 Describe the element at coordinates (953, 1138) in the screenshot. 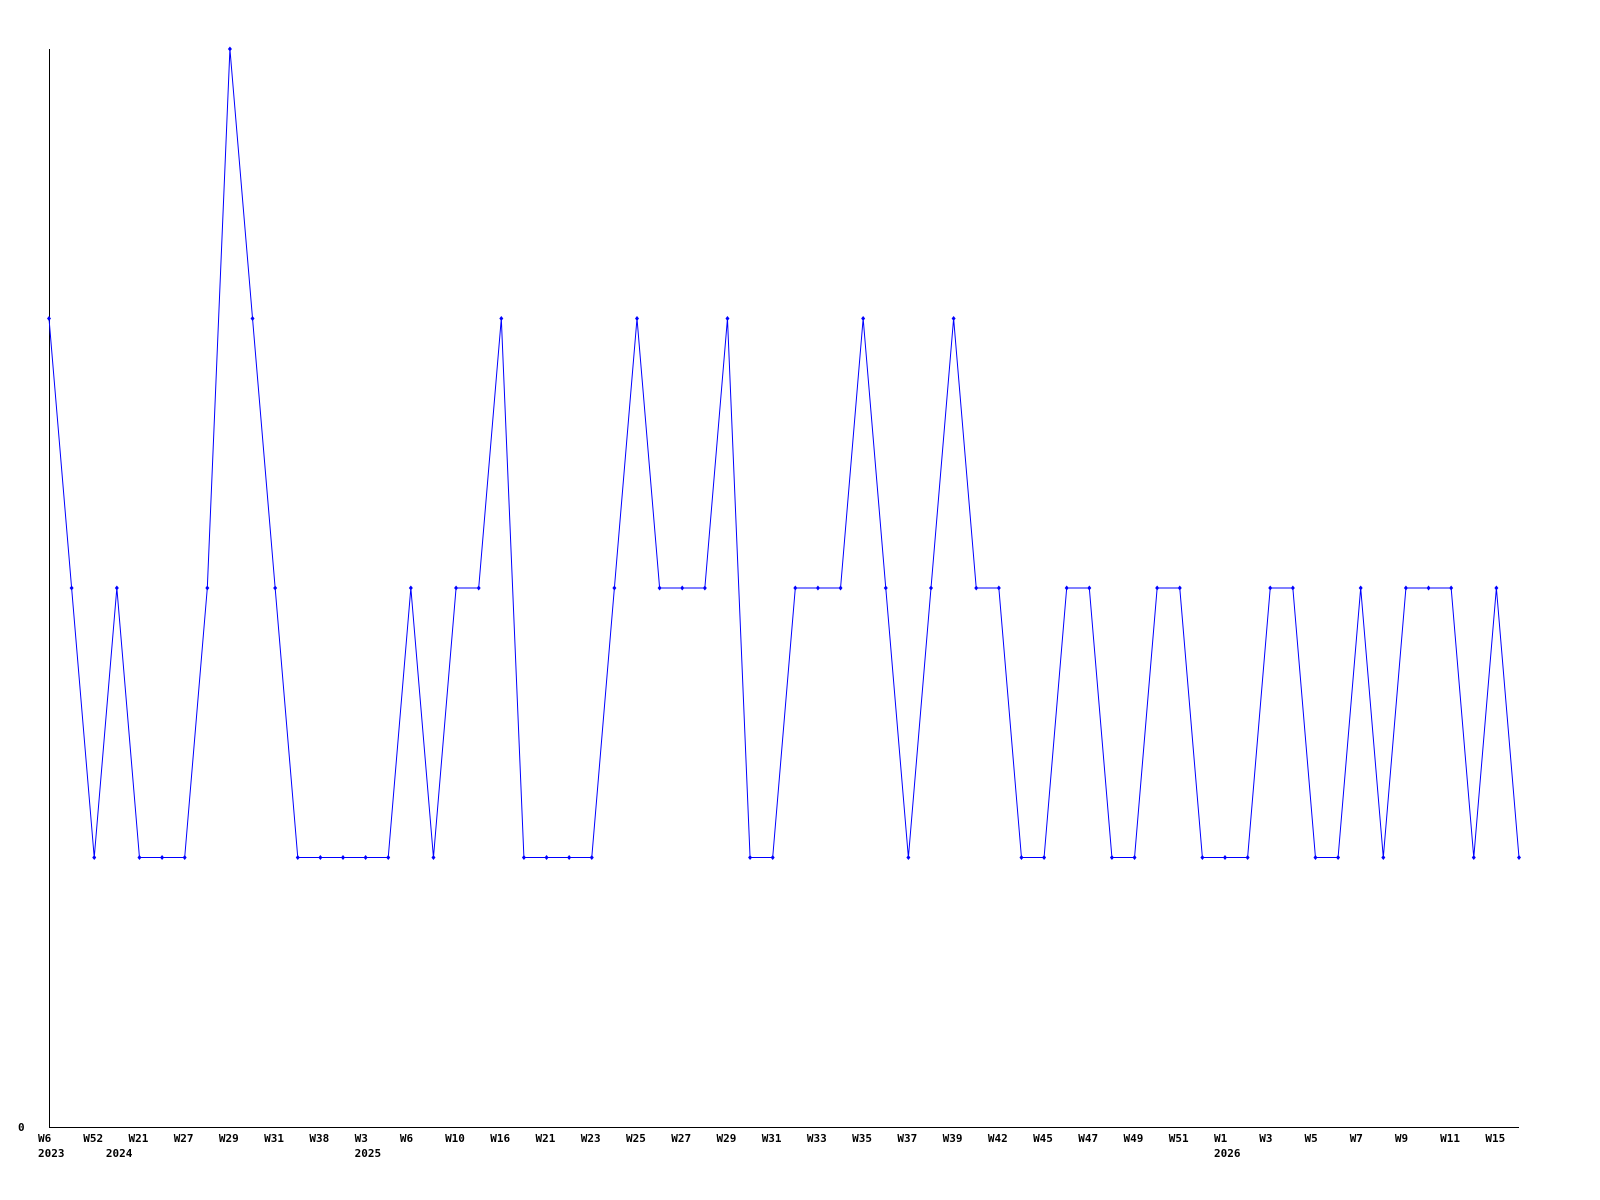

I see `x-tick-label: W39` at that location.